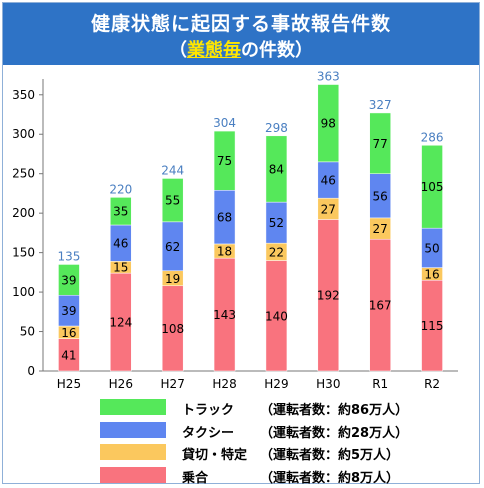 This screenshot has height=488, width=484. I want to click on legend-item-bus: 乗合 （運転者数：約8万人）, so click(270, 475).